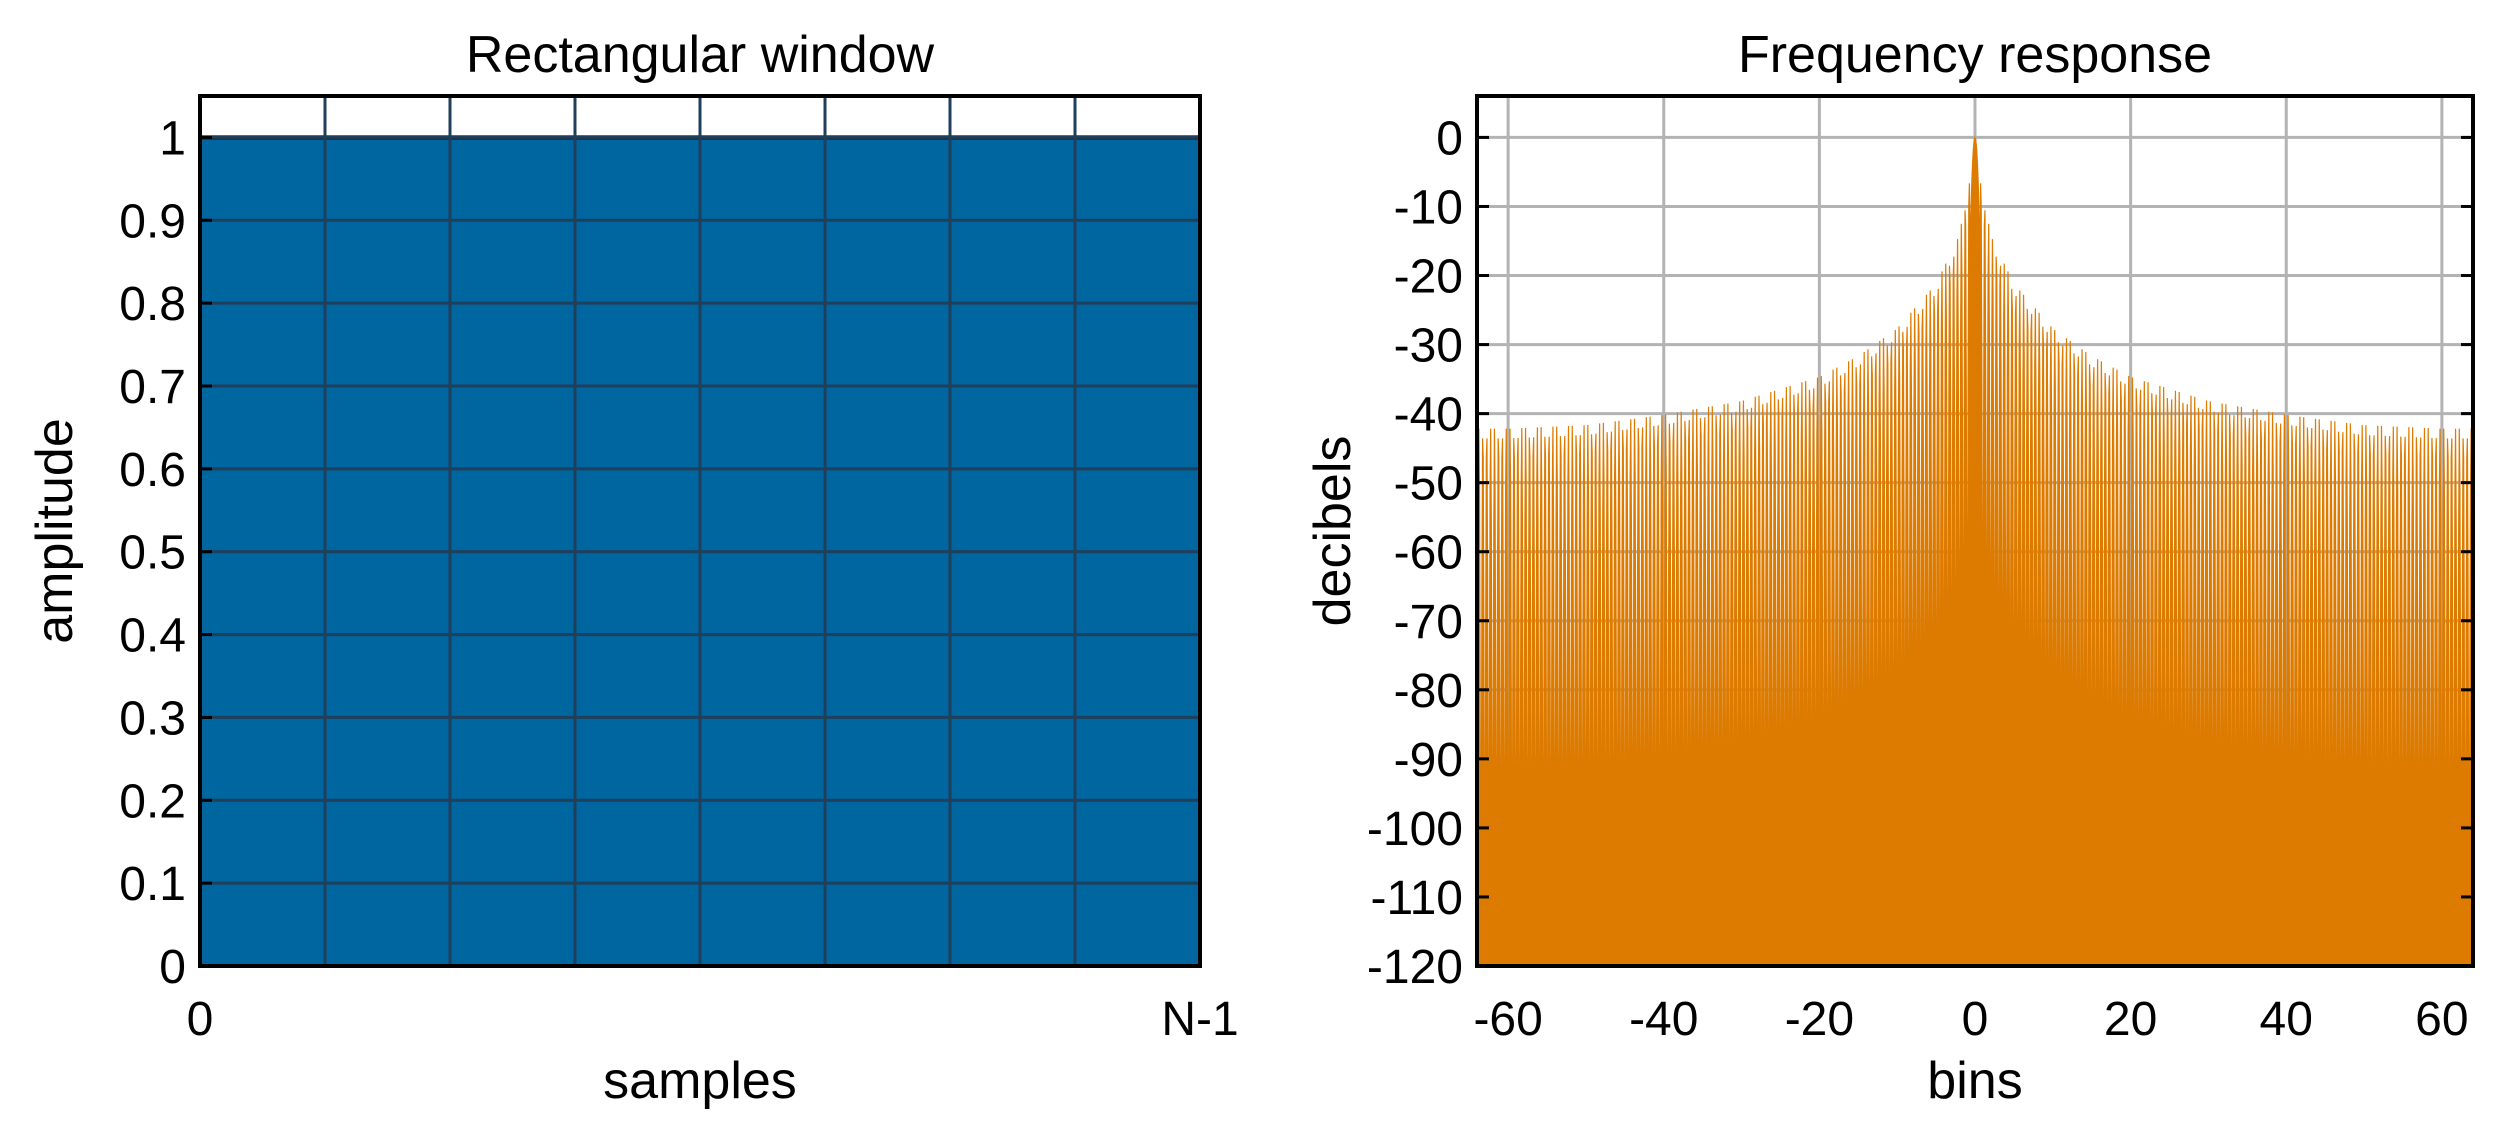 The width and height of the screenshot is (2500, 1123). I want to click on y-tick-label: 1, so click(172, 138).